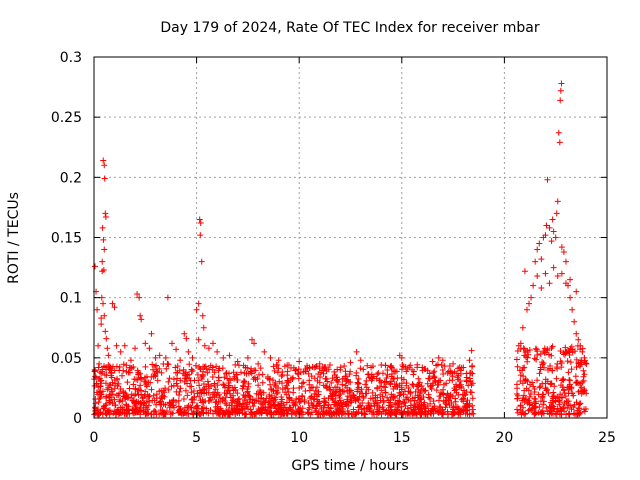 The height and width of the screenshot is (480, 640). I want to click on y-axis-label: ROTI / TECUs, so click(14, 238).